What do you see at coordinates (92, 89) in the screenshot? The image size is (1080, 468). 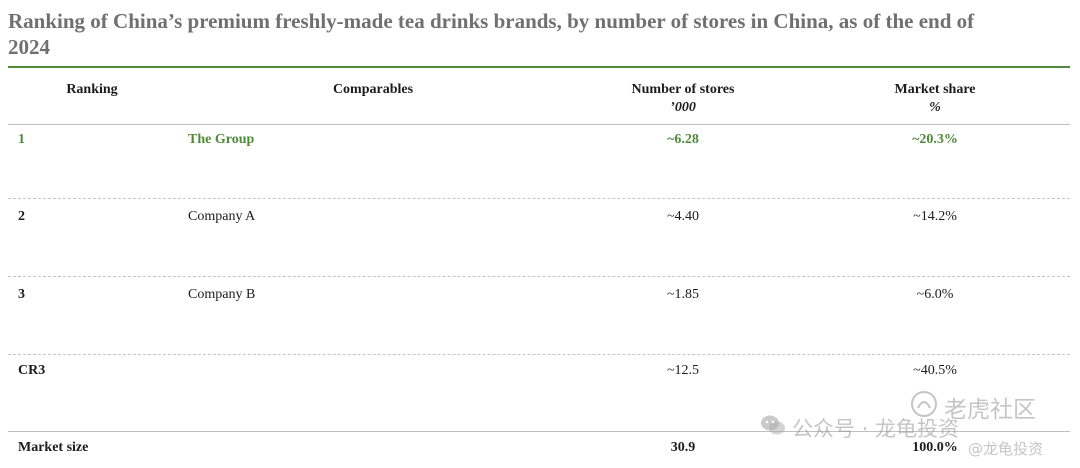 I see `header-ranking: Ranking` at bounding box center [92, 89].